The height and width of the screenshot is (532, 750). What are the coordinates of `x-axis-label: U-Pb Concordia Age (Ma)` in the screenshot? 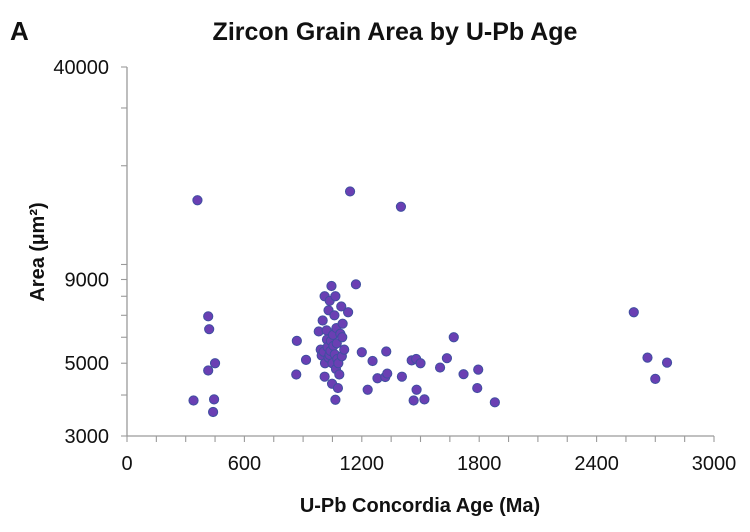 It's located at (420, 506).